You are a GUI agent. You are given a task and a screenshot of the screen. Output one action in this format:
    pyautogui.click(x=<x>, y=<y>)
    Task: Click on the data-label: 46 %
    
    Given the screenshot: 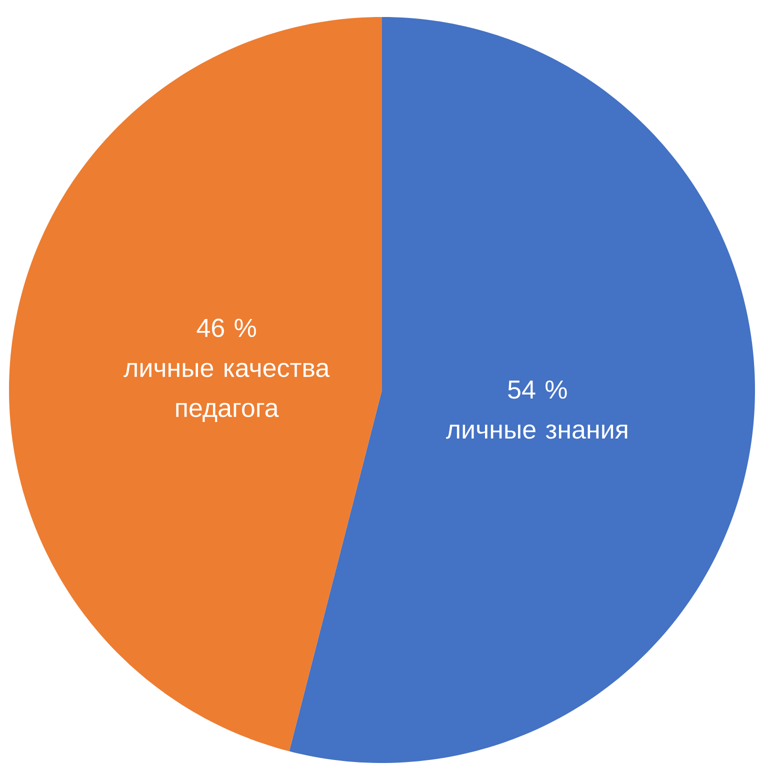 What is the action you would take?
    pyautogui.click(x=226, y=328)
    